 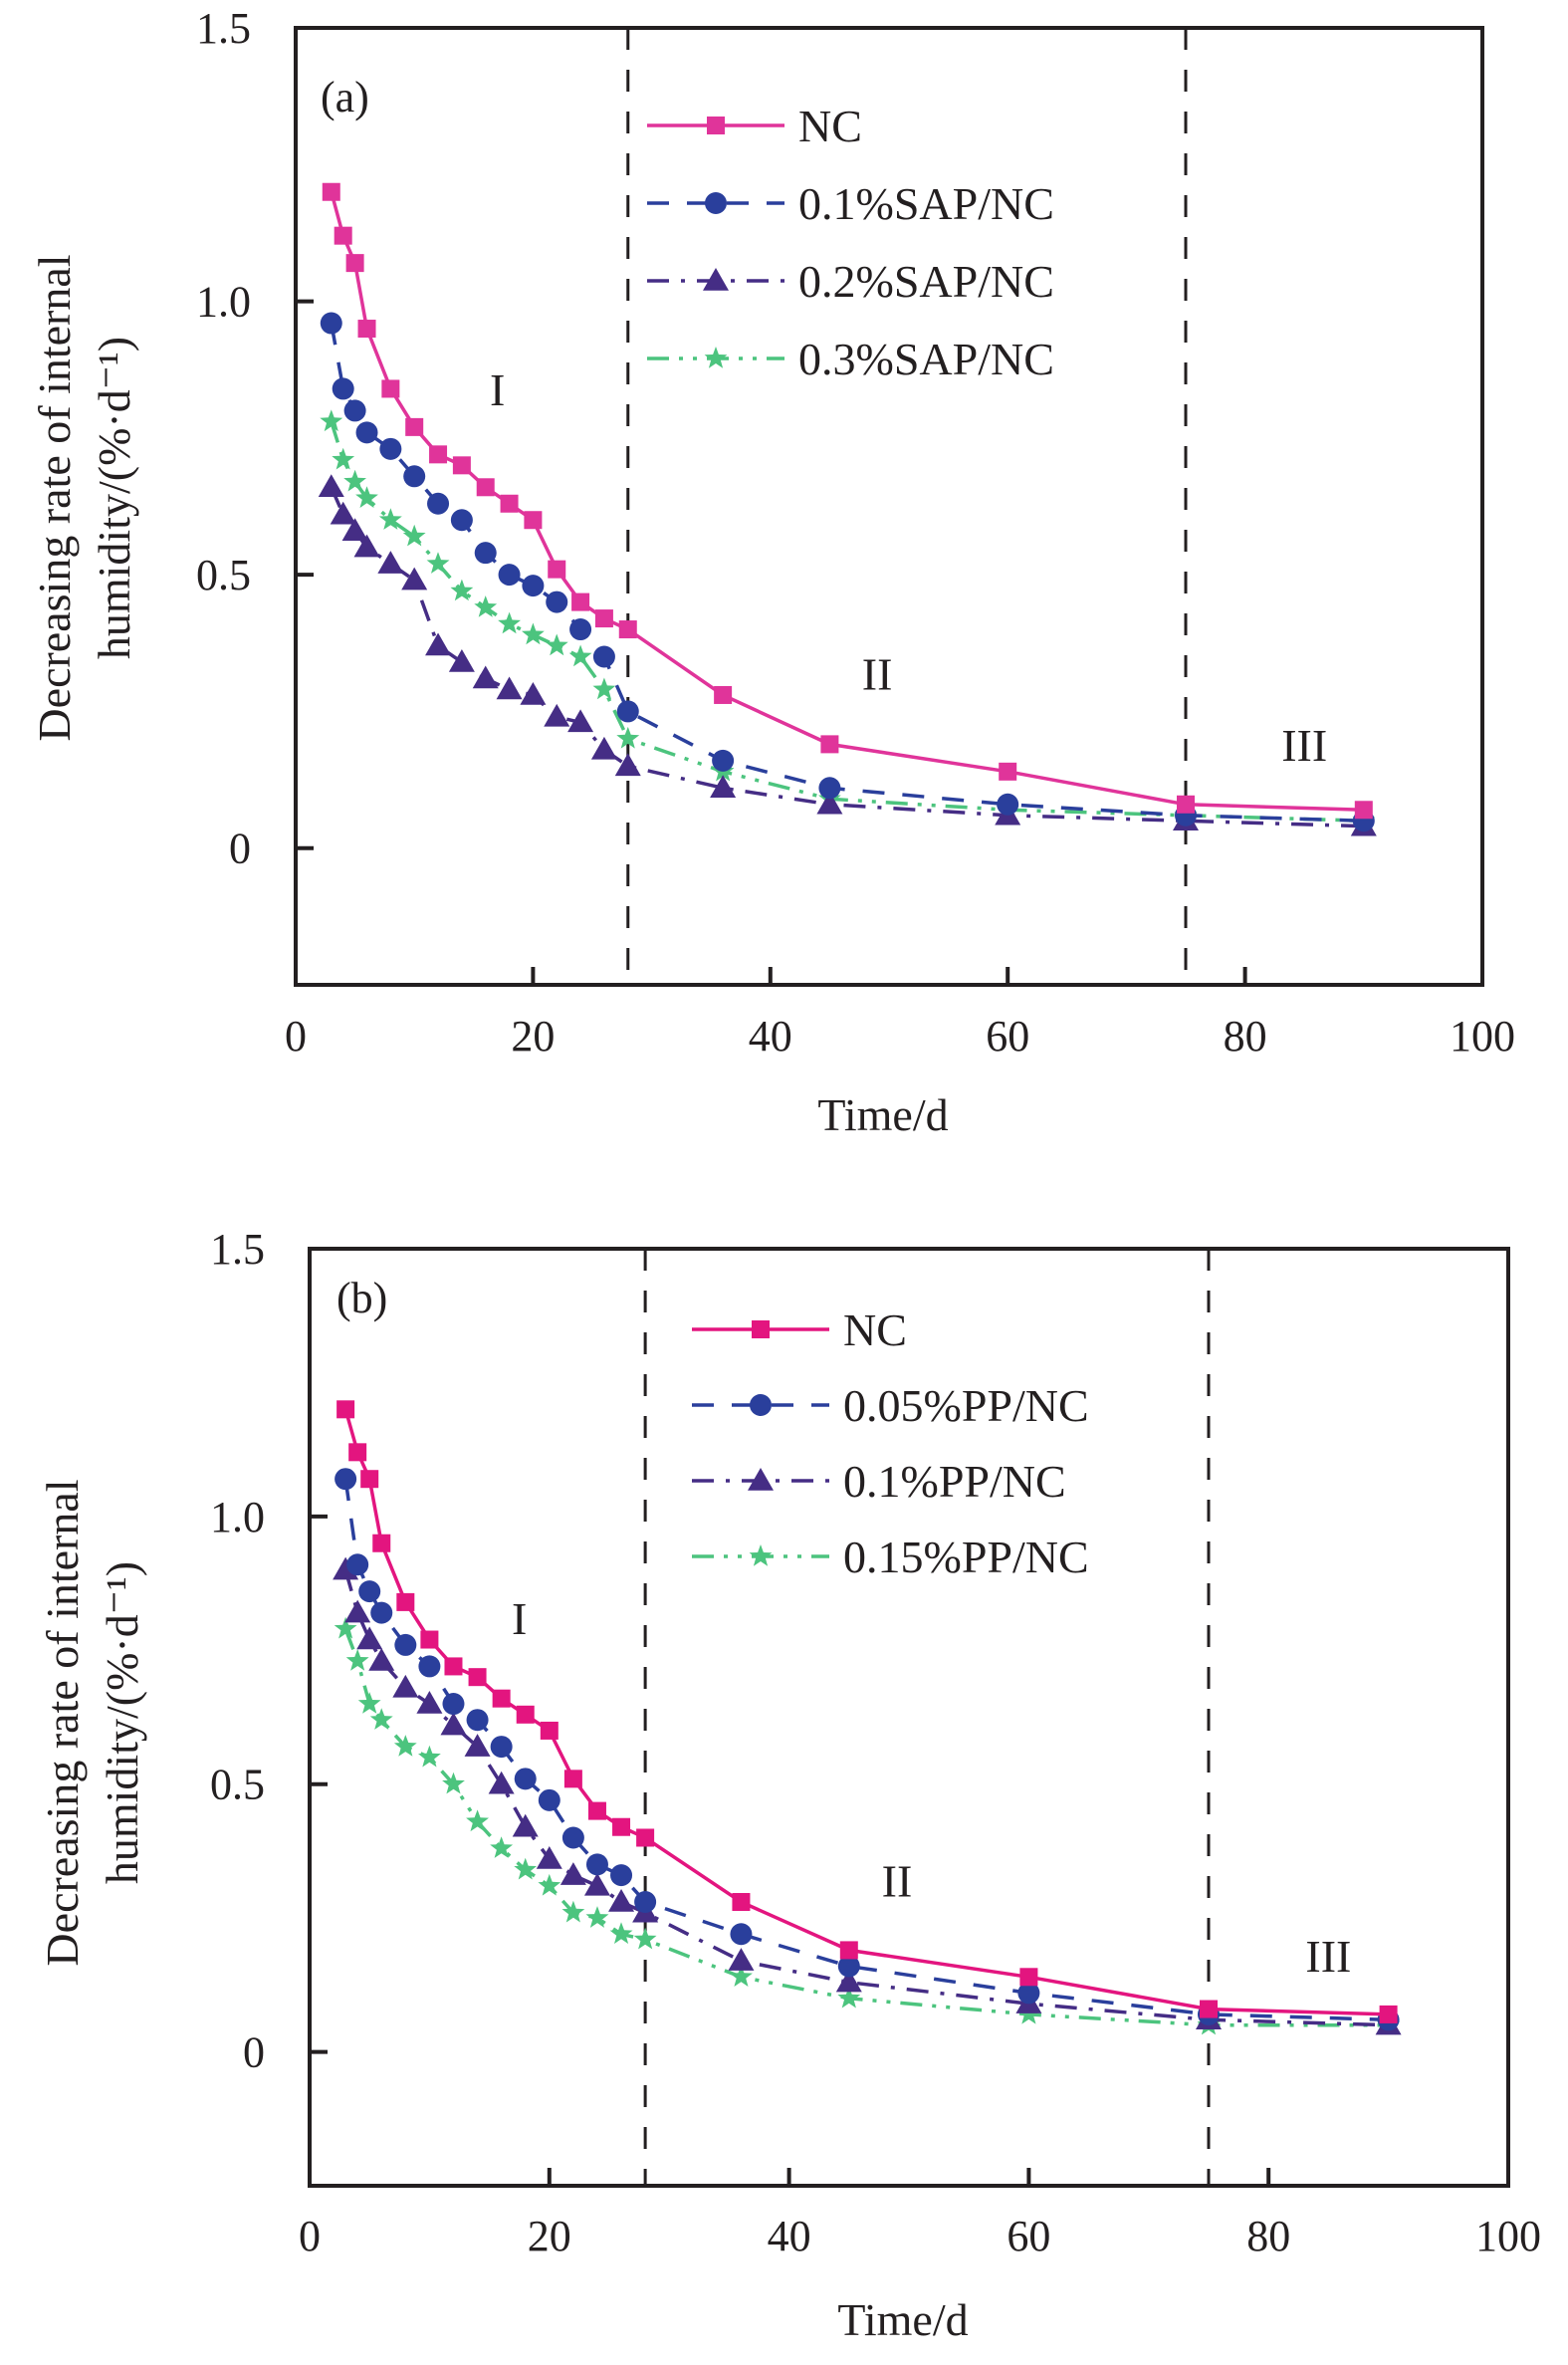 What do you see at coordinates (362, 1298) in the screenshot?
I see `panel-label: (b)` at bounding box center [362, 1298].